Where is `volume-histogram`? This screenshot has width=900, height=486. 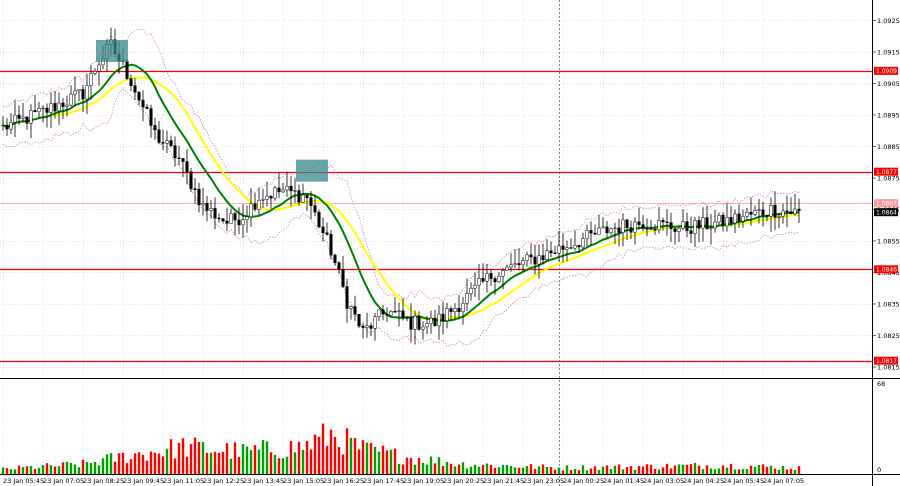
volume-histogram is located at coordinates (401, 448).